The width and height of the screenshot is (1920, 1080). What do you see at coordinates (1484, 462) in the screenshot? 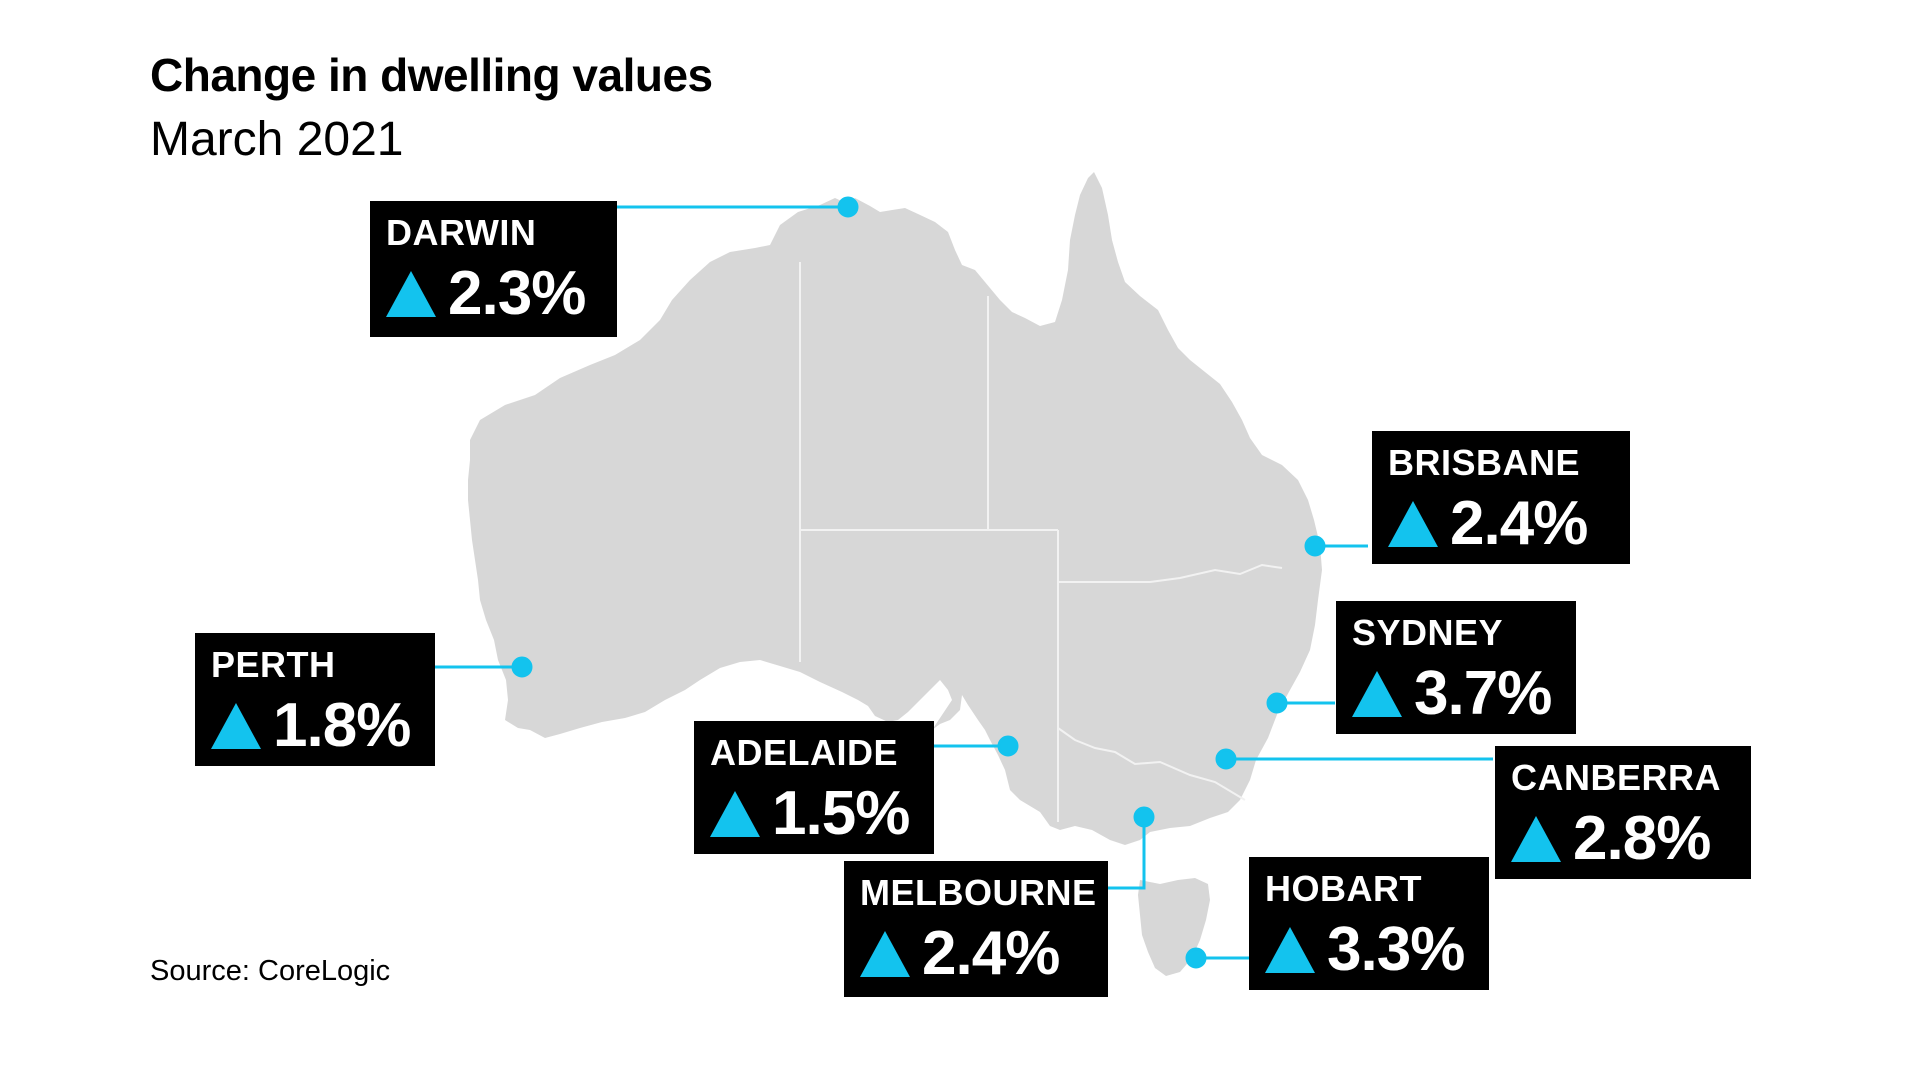
I see `city-name: BRISBANE` at bounding box center [1484, 462].